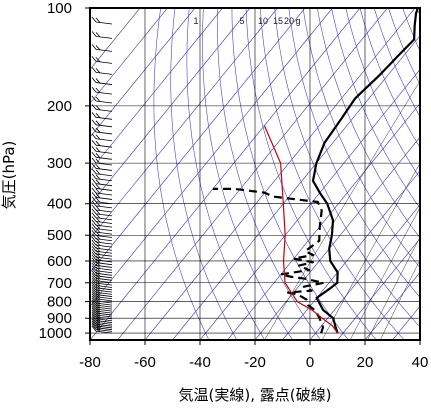 Image resolution: width=431 pixels, height=408 pixels. Describe the element at coordinates (255, 362) in the screenshot. I see `x-tick-label: -20` at that location.